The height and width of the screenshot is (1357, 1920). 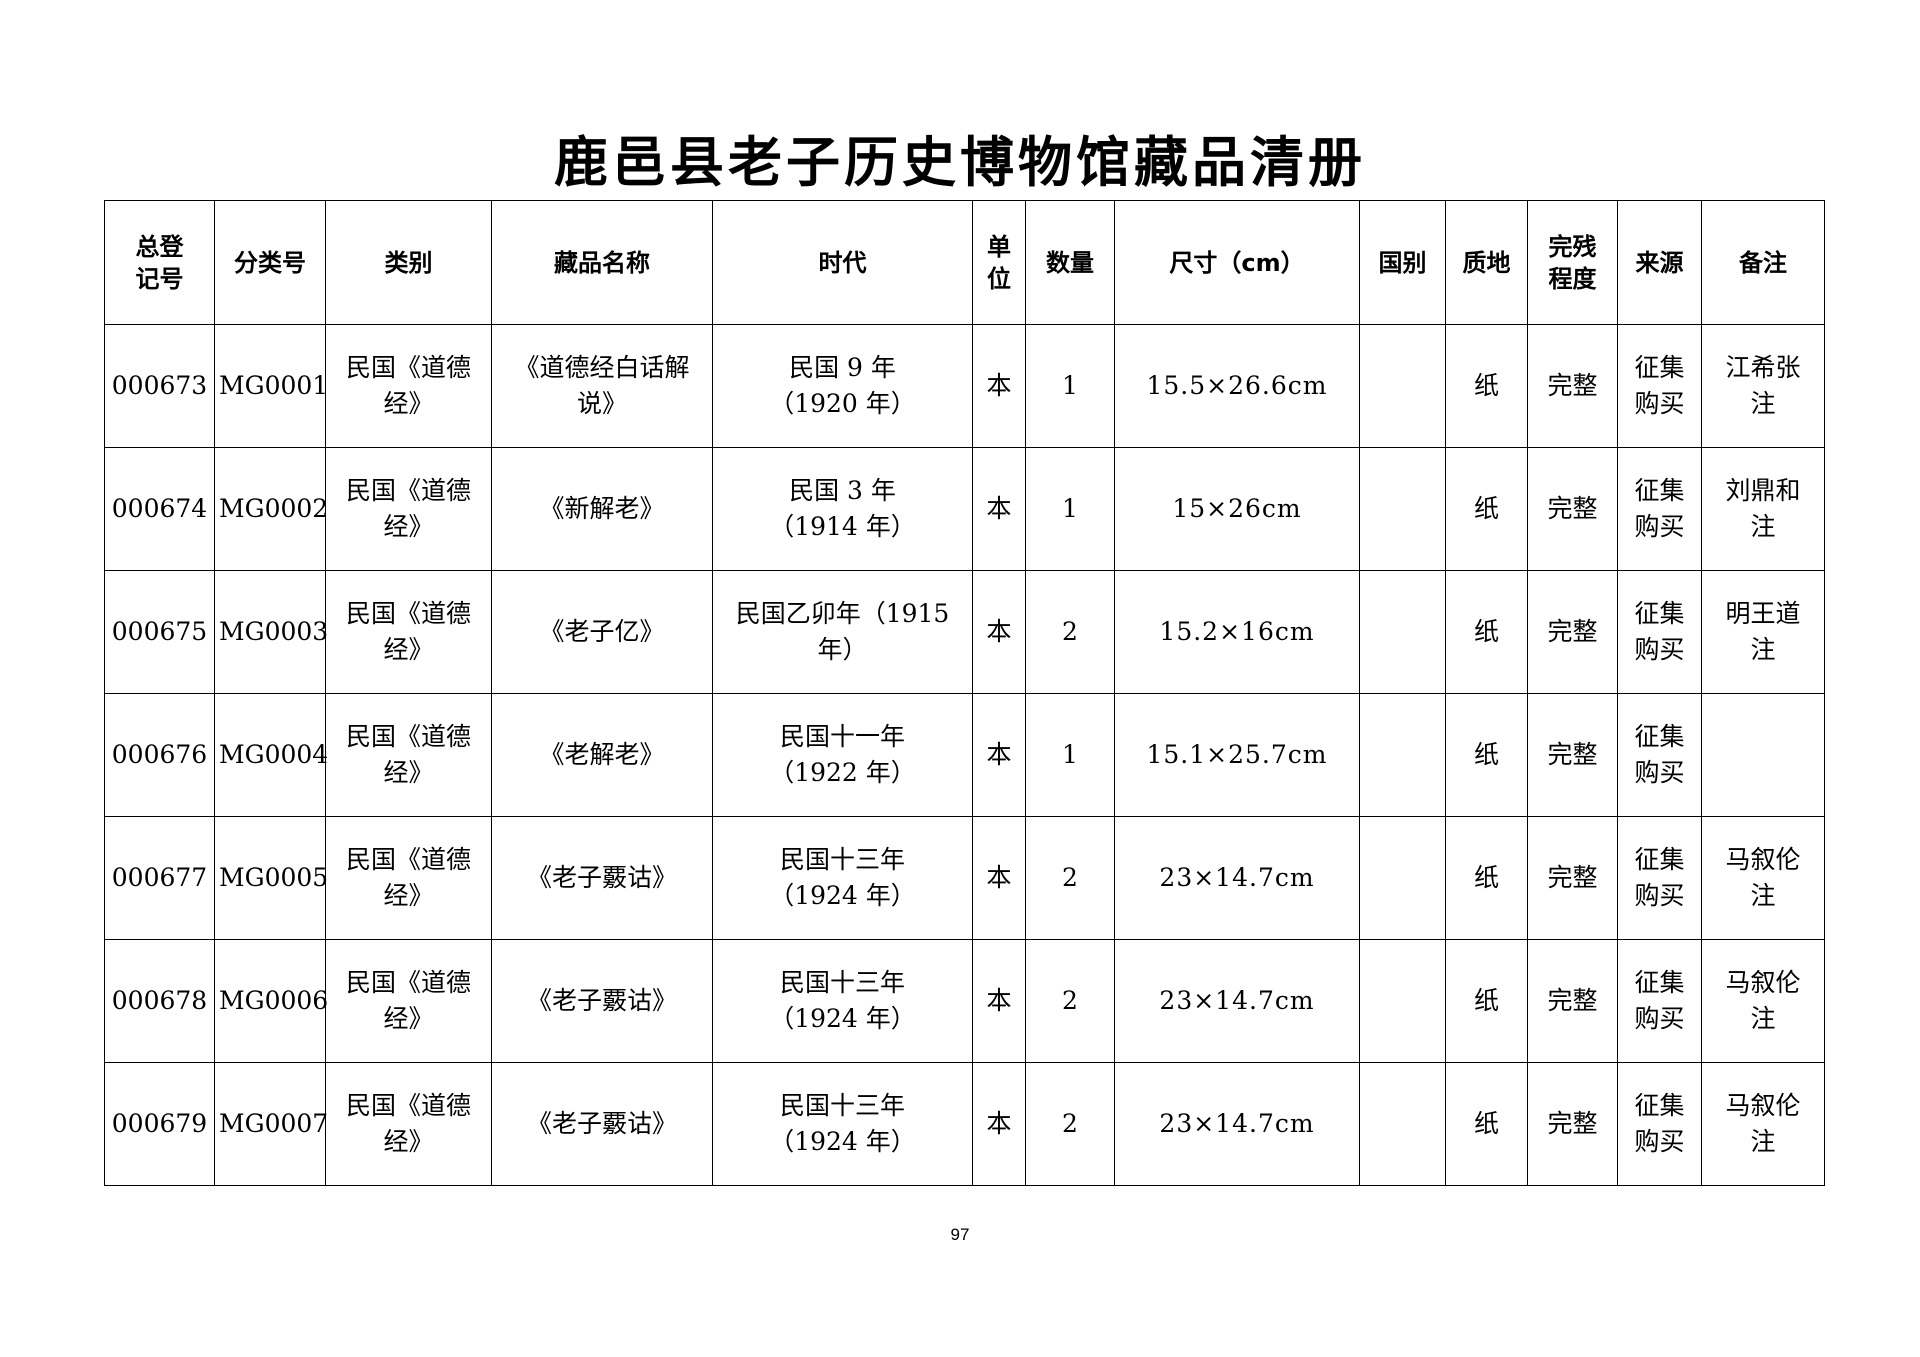 What do you see at coordinates (960, 162) in the screenshot?
I see `page-title: 鹿邑县老子历史博物馆藏品清册` at bounding box center [960, 162].